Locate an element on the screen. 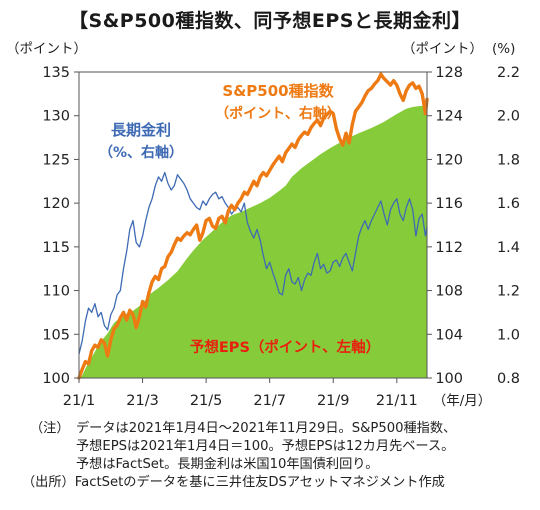  x-tick-label: 21/9 is located at coordinates (333, 401).